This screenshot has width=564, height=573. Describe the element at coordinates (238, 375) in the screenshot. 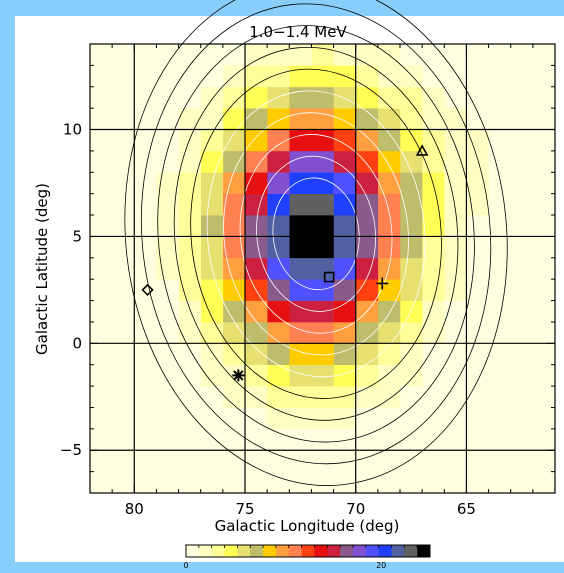

I see `asterisk-marker` at that location.